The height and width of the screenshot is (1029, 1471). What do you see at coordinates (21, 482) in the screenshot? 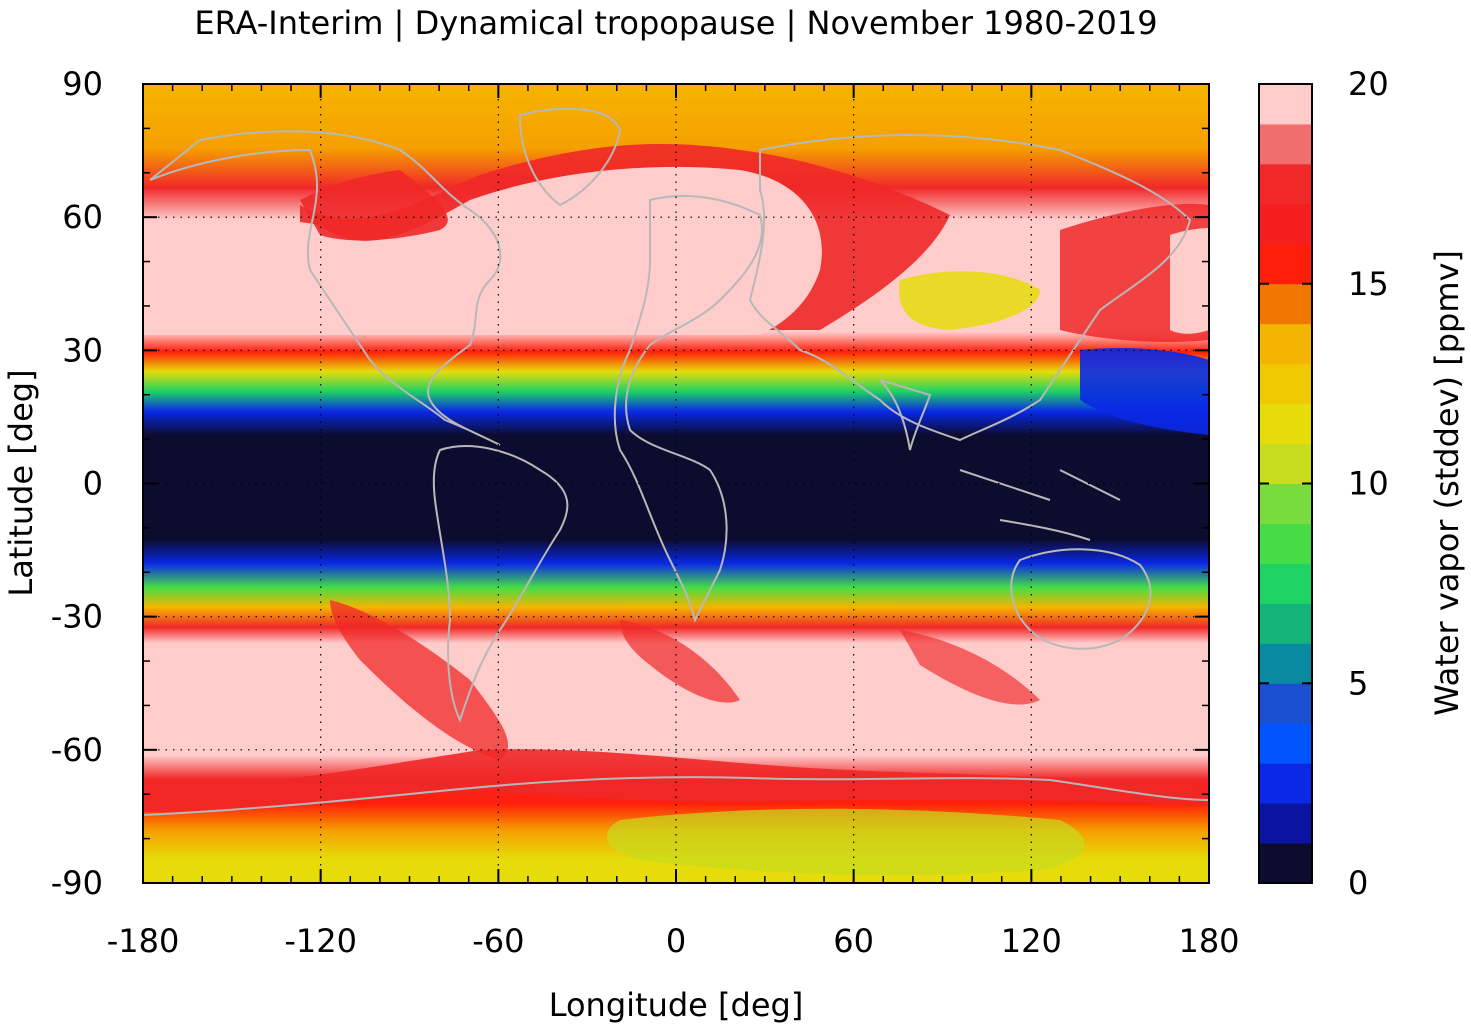
I see `y-axis-label: Latitude [deg]` at bounding box center [21, 482].